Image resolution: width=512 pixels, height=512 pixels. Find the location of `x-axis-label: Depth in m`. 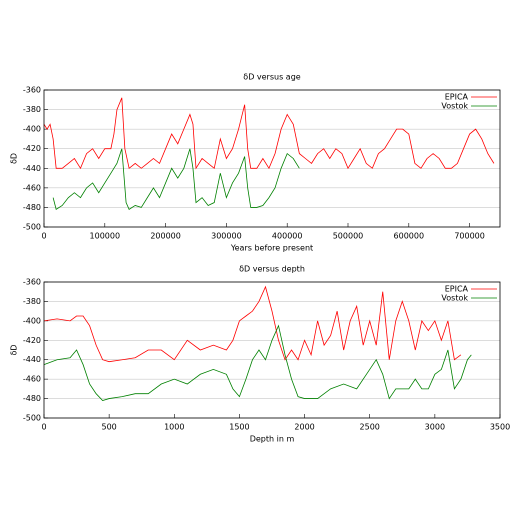

x-axis-label: Depth in m is located at coordinates (272, 439).